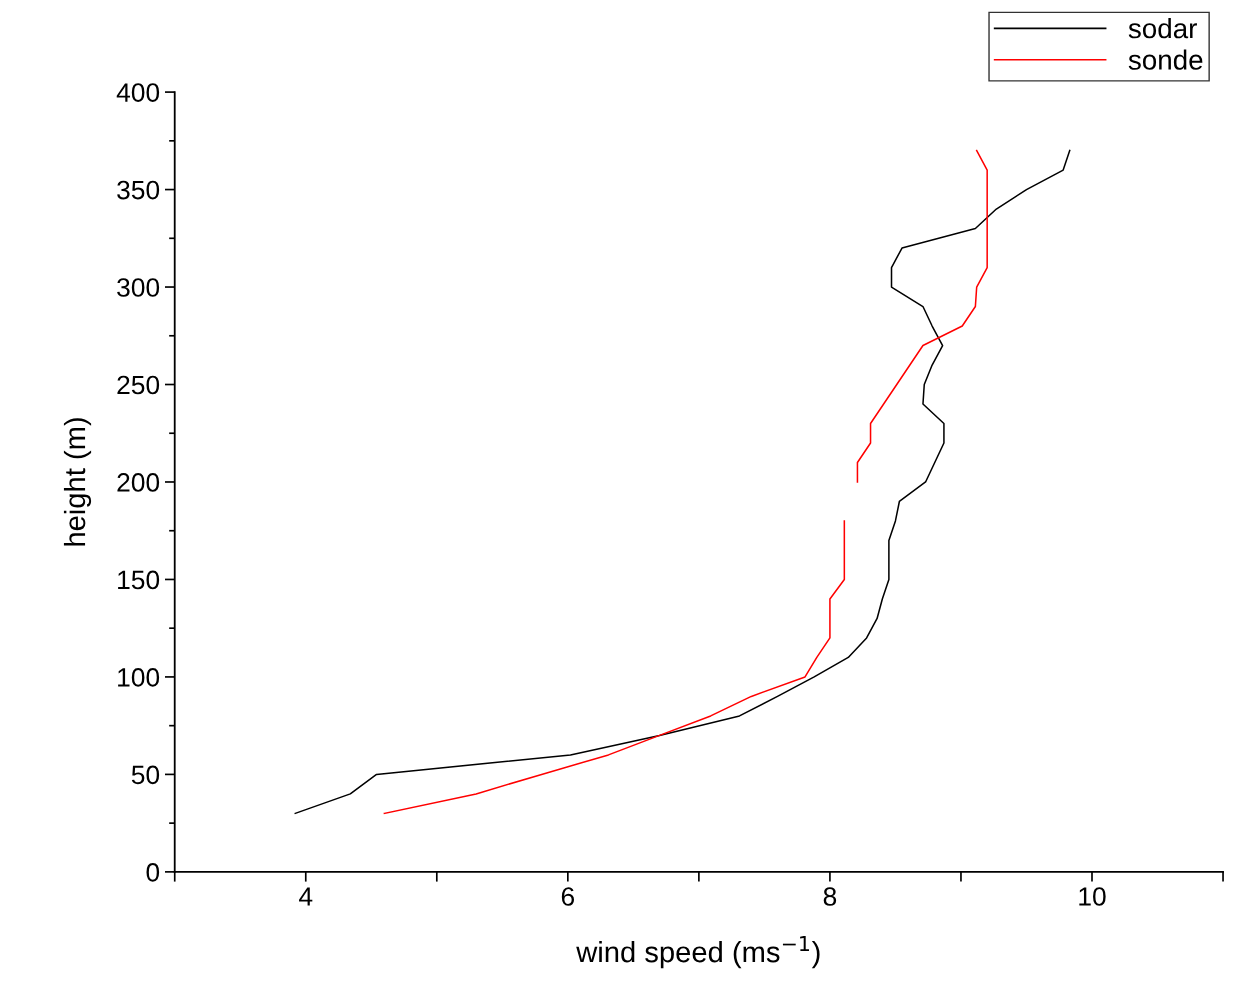 This screenshot has width=1248, height=1001. Describe the element at coordinates (153, 872) in the screenshot. I see `y-tick-label: 0` at that location.